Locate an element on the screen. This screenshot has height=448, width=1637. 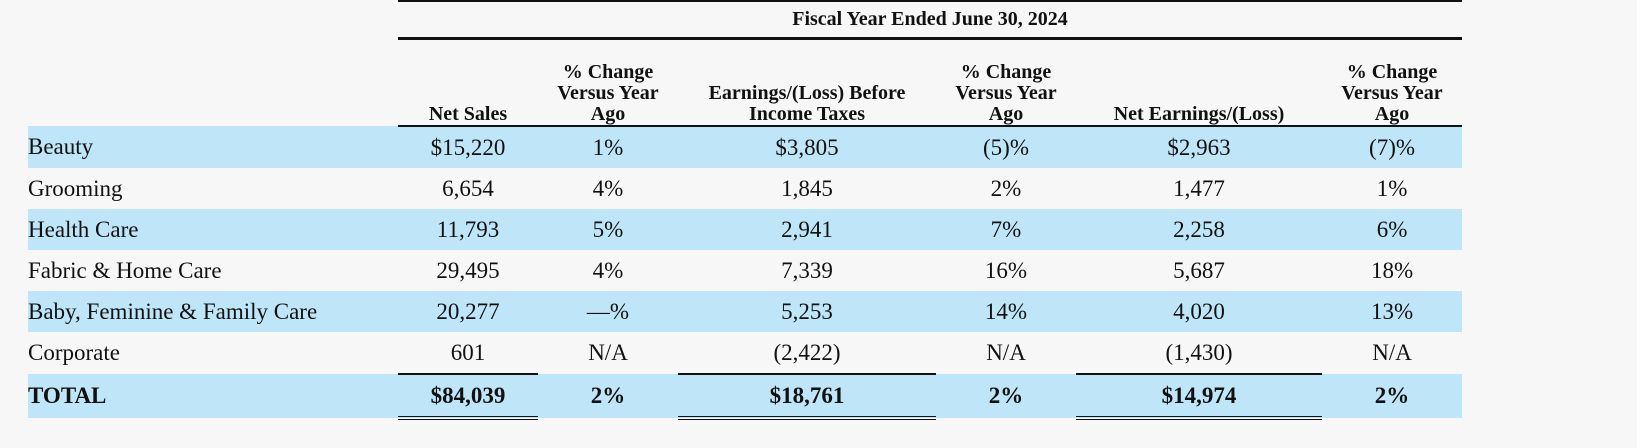
net-sales-cell: 601 is located at coordinates (468, 353).